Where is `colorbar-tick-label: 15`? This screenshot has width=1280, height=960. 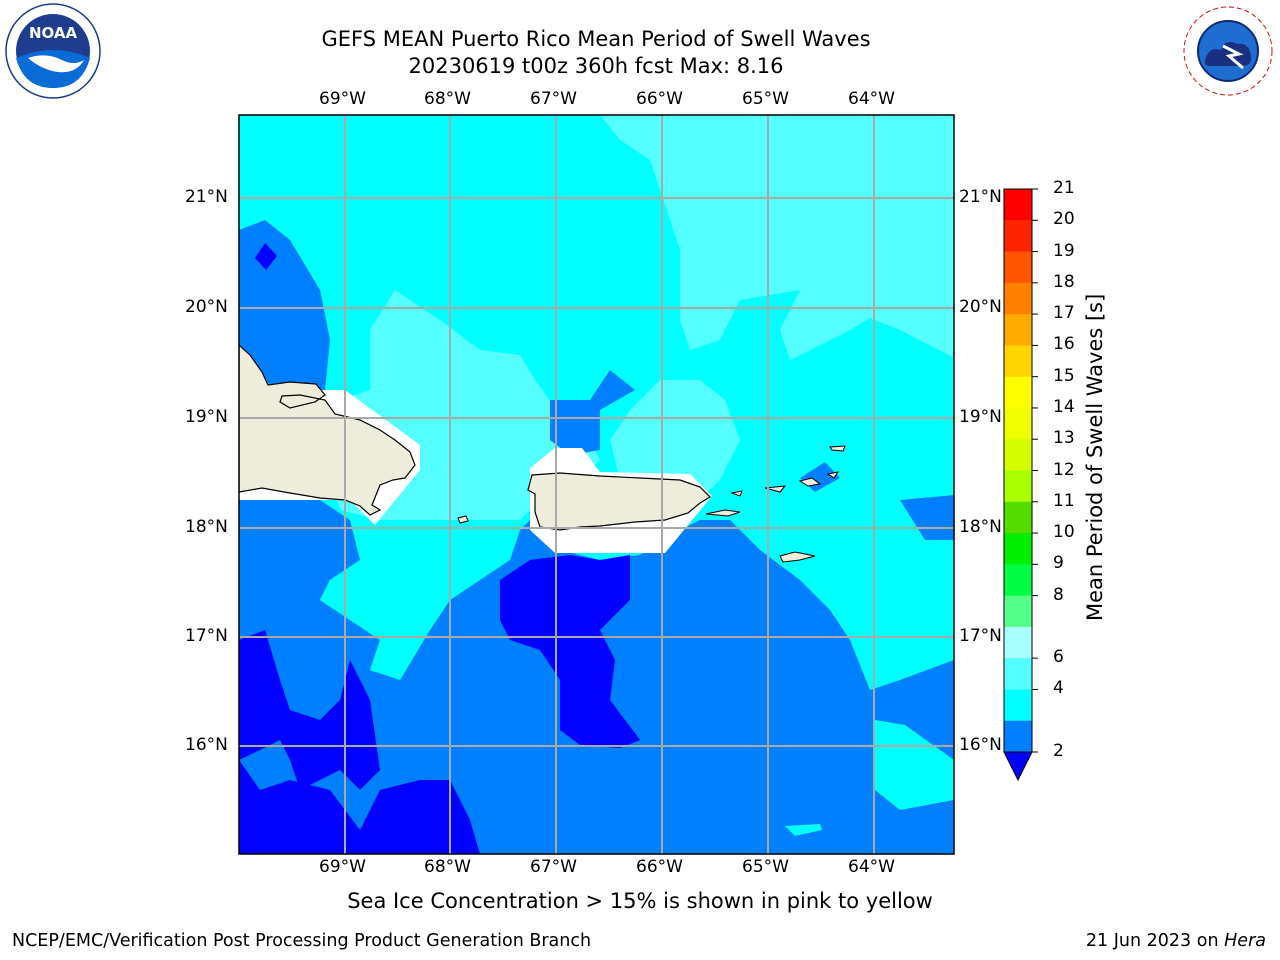
colorbar-tick-label: 15 is located at coordinates (1064, 375).